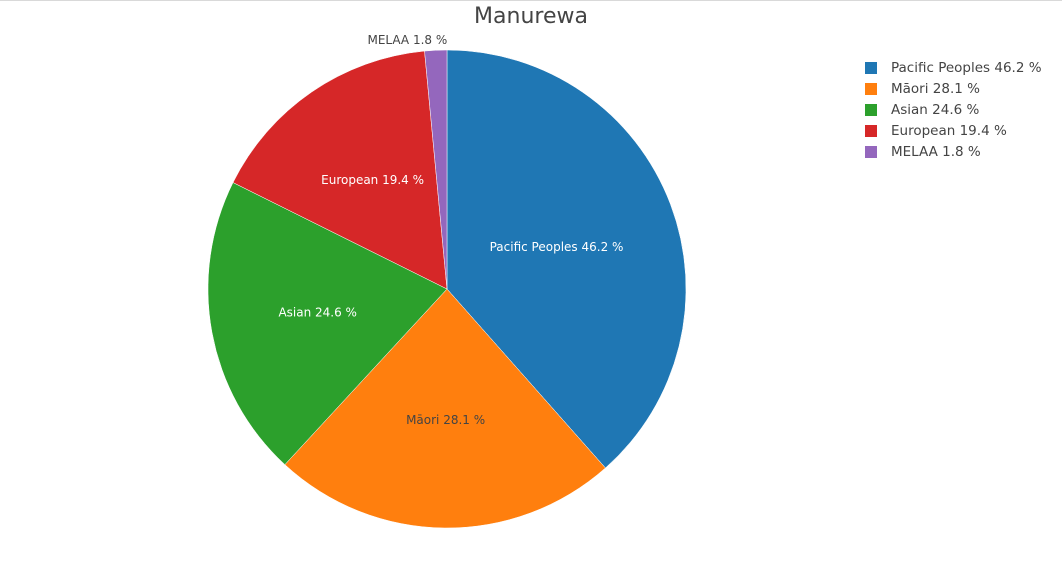 The height and width of the screenshot is (565, 1062). Describe the element at coordinates (407, 40) in the screenshot. I see `pie-slice-label: MELAA 1.8 %` at that location.